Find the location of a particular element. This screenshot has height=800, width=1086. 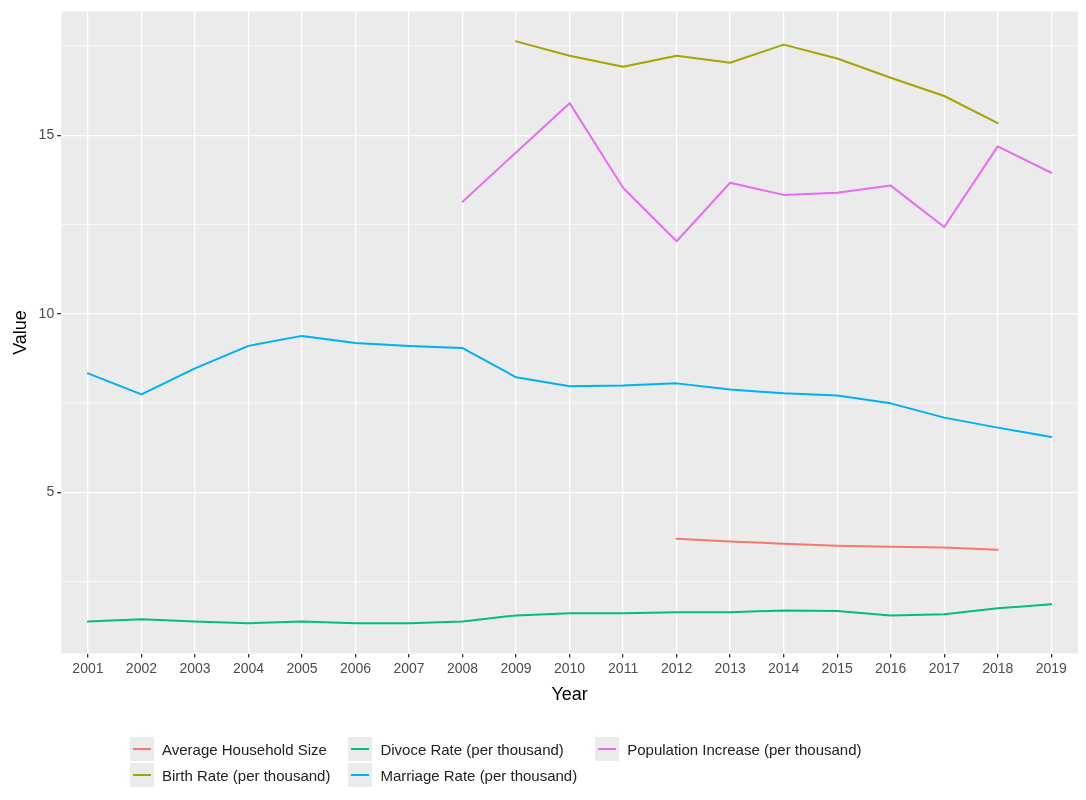

legend-label: Population Increase (per thousand) is located at coordinates (744, 749).